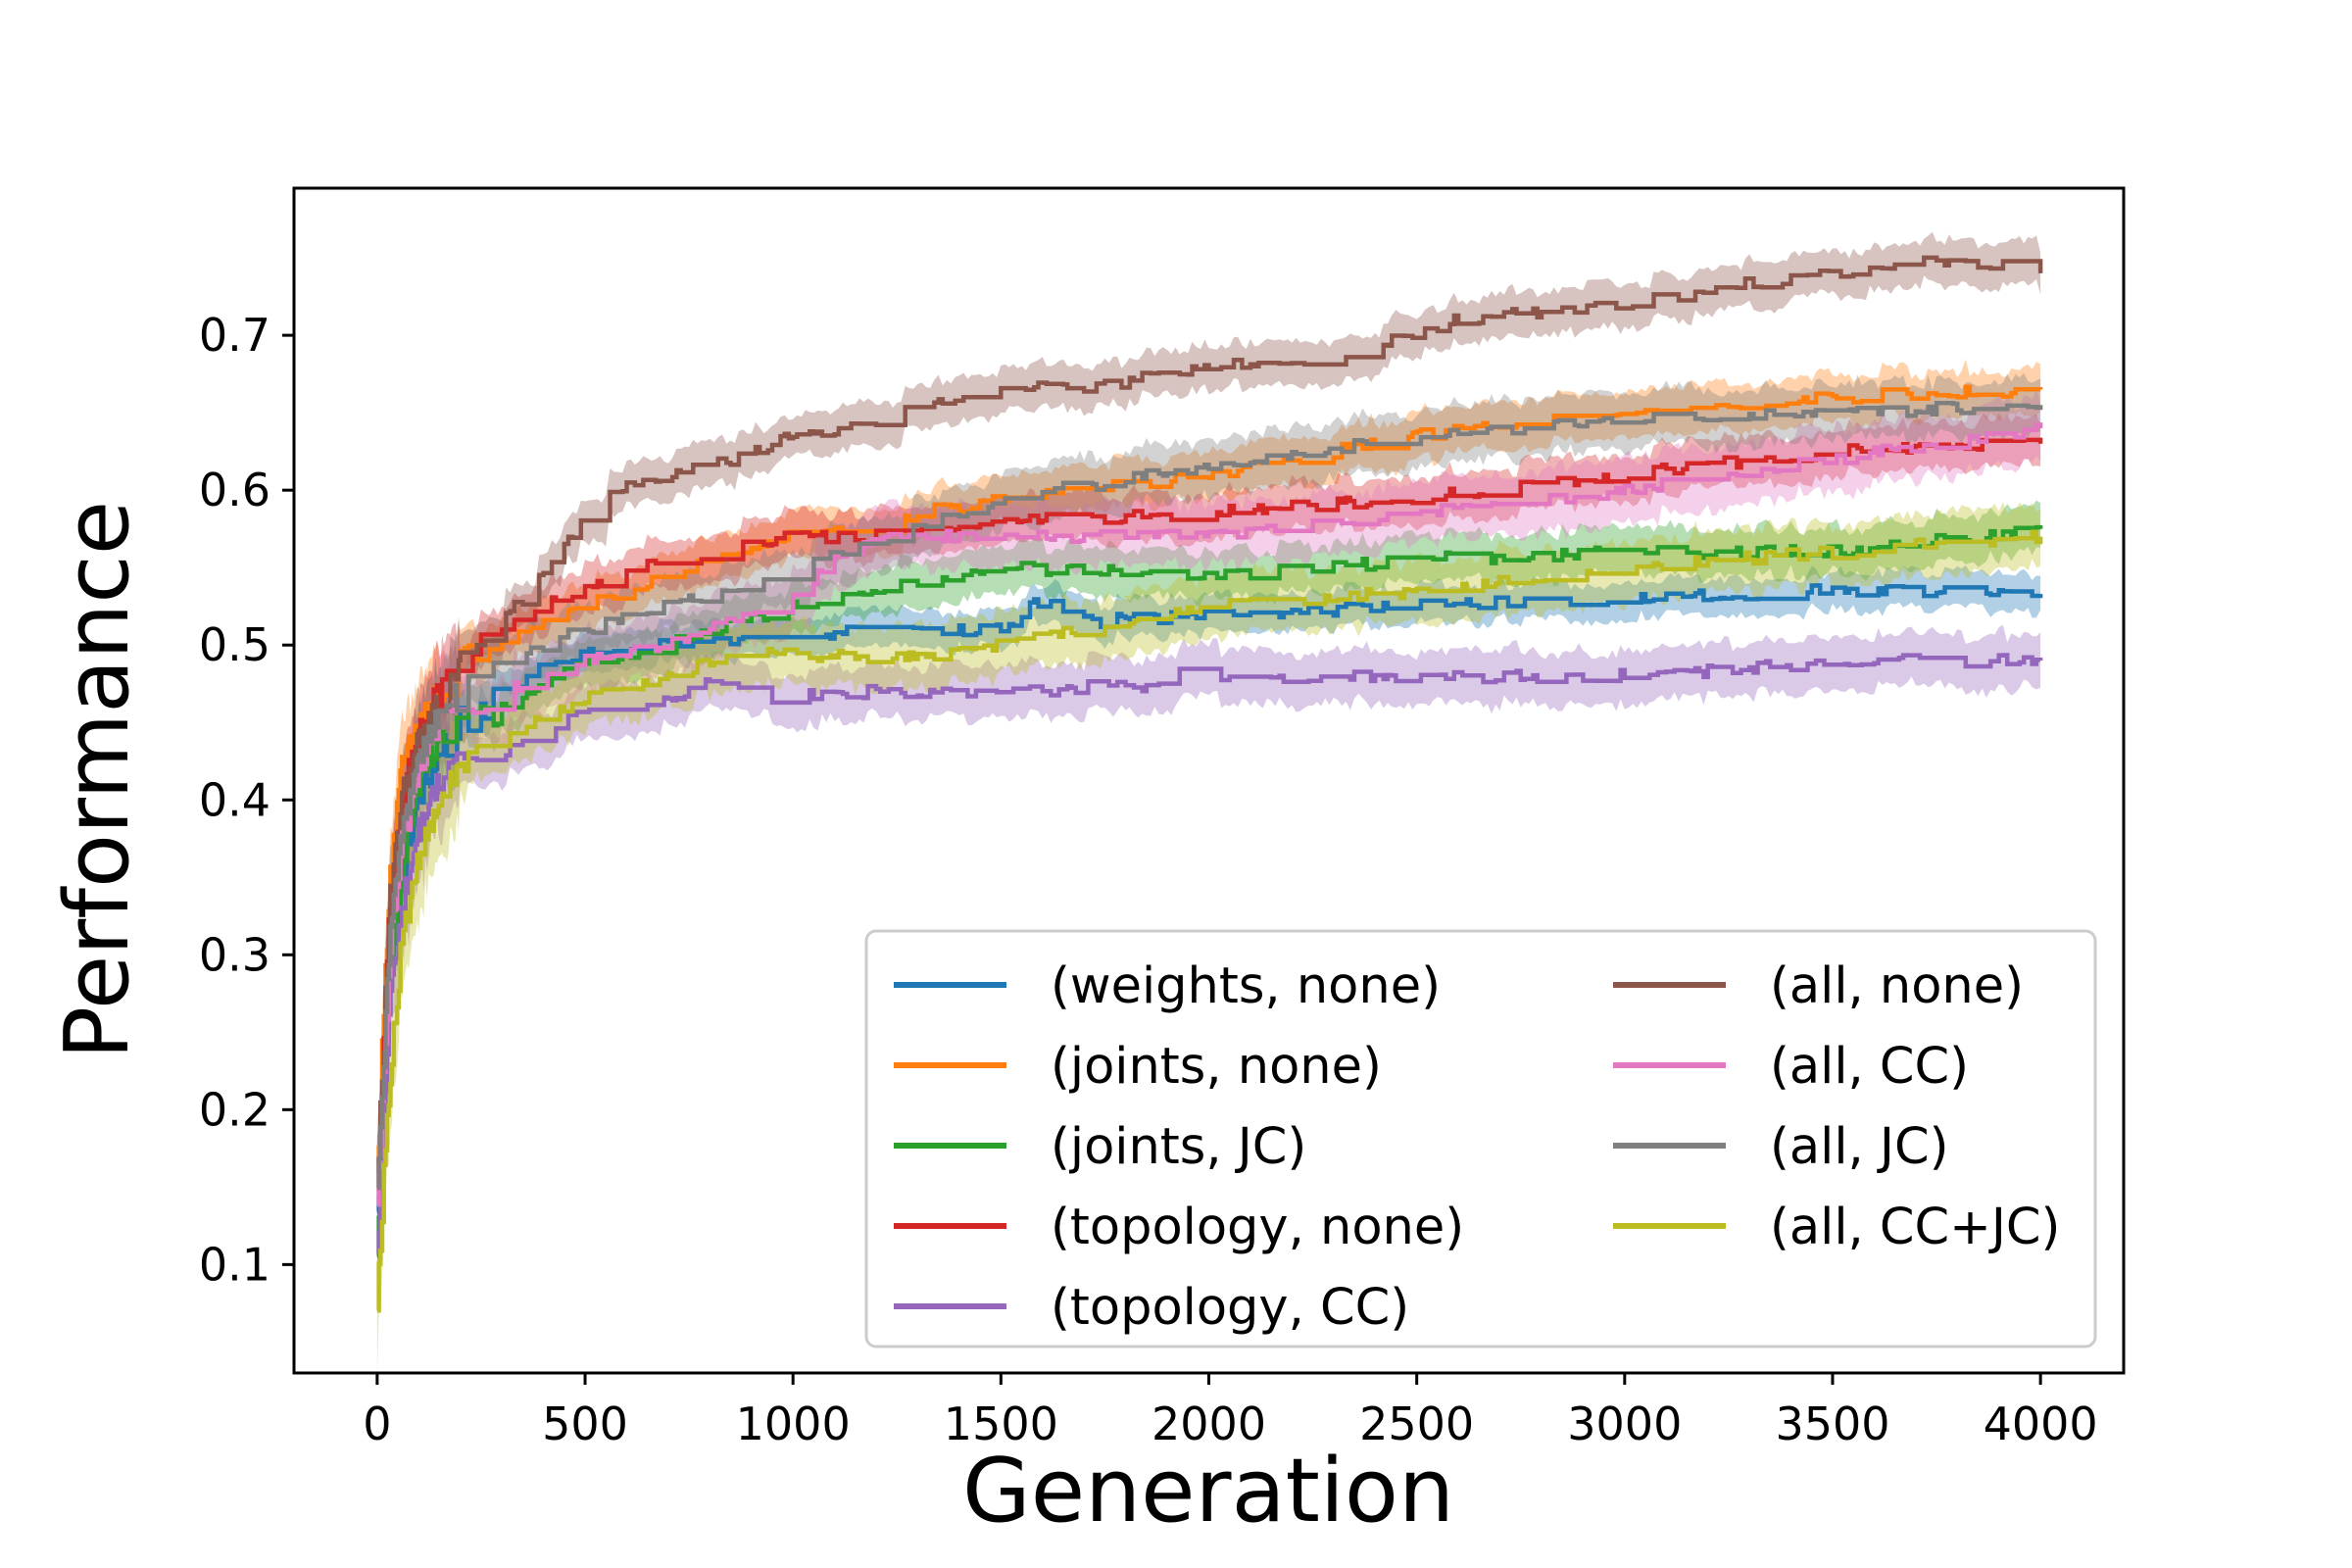 This screenshot has width=2352, height=1568. Describe the element at coordinates (234, 954) in the screenshot. I see `y-tick-label: 0.3` at that location.